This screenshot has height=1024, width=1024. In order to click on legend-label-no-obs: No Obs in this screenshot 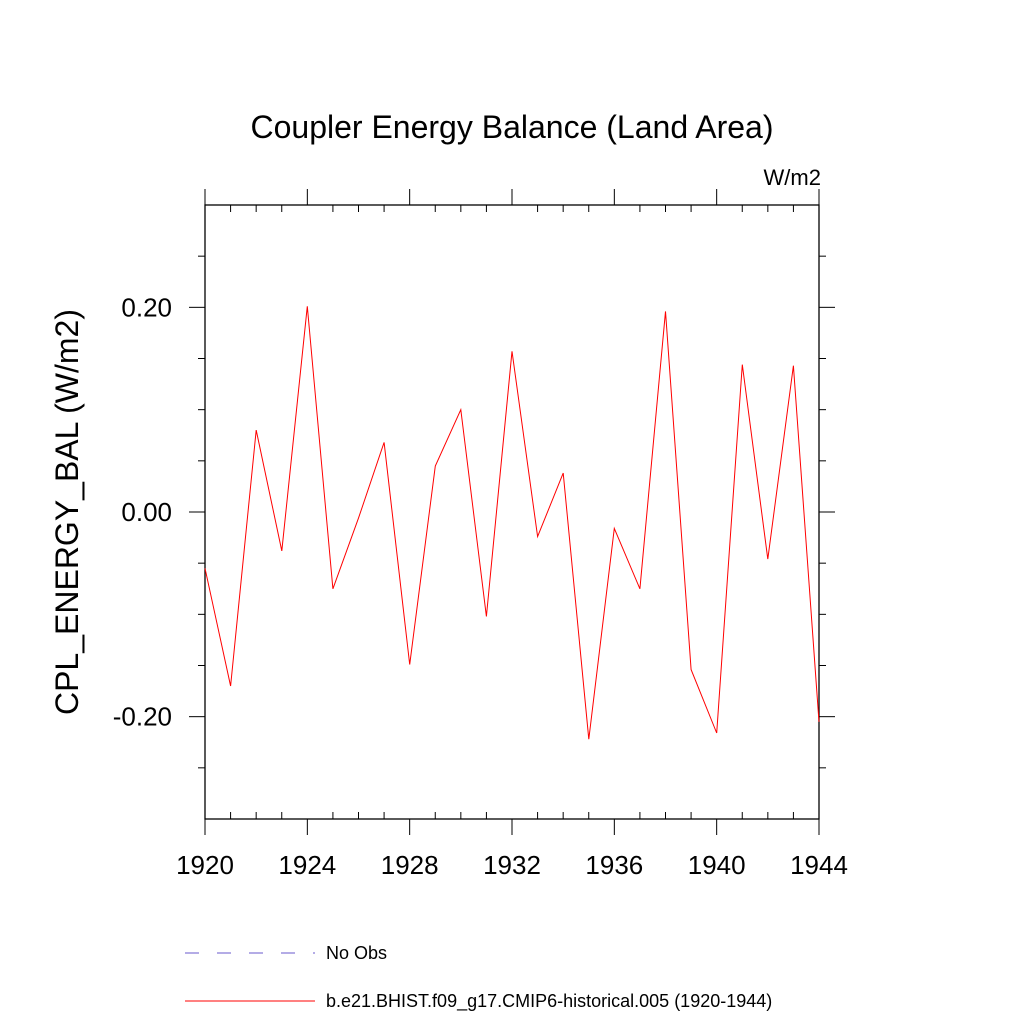, I will do `click(356, 953)`.